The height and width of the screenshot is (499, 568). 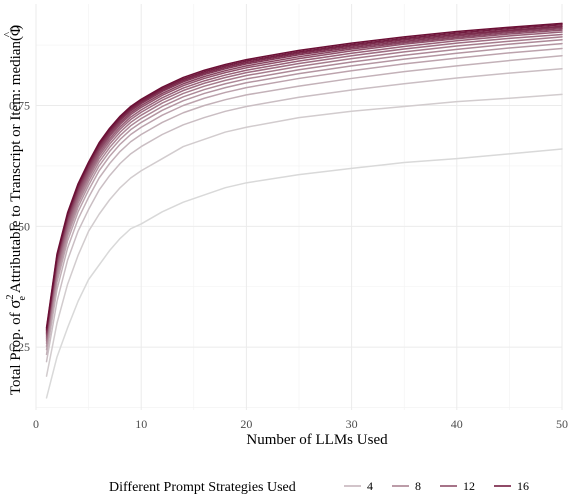 What do you see at coordinates (352, 424) in the screenshot?
I see `x-tick-label: 30` at bounding box center [352, 424].